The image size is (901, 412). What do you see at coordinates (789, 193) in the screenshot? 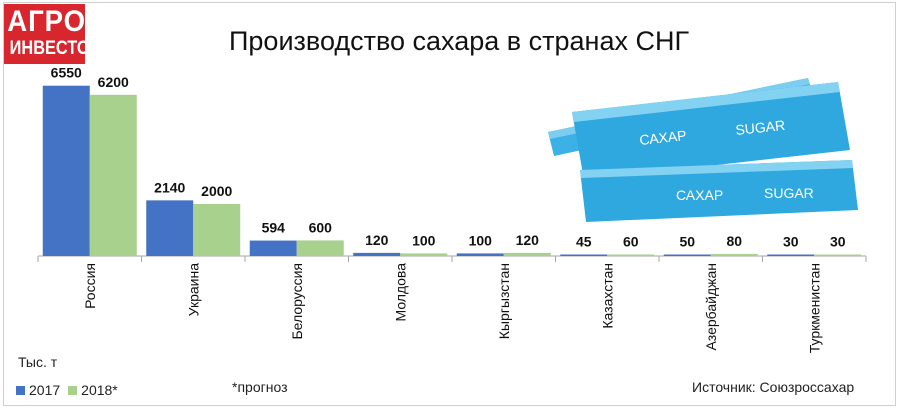
I see `packet-bottom-label-right: SUGAR` at bounding box center [789, 193].